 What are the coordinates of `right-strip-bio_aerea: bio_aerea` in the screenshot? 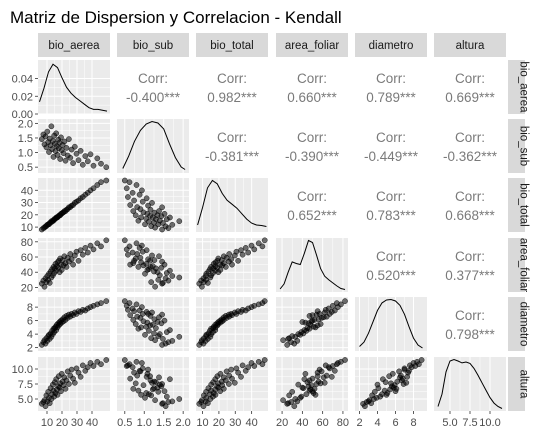 It's located at (519, 87).